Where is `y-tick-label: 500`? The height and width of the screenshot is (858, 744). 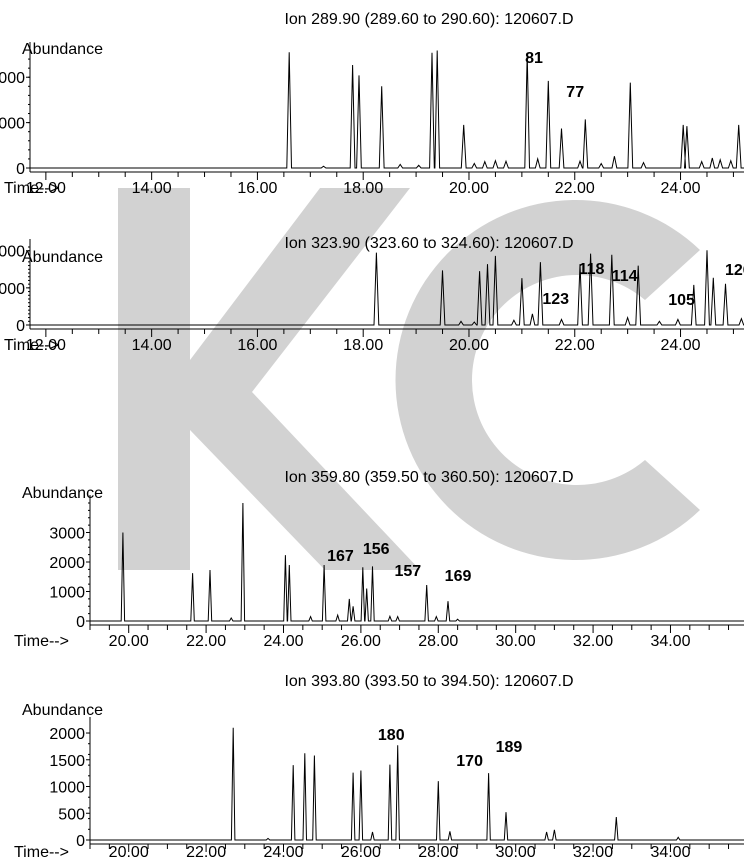 y-tick-label: 500 is located at coordinates (71, 814).